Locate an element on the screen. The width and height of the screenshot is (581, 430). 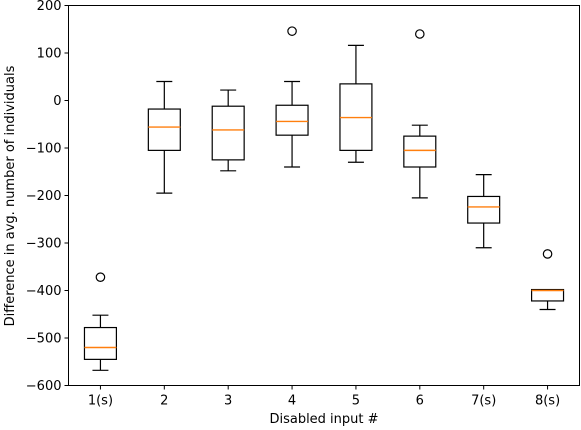
y-tick-label: −200 is located at coordinates (44, 196).